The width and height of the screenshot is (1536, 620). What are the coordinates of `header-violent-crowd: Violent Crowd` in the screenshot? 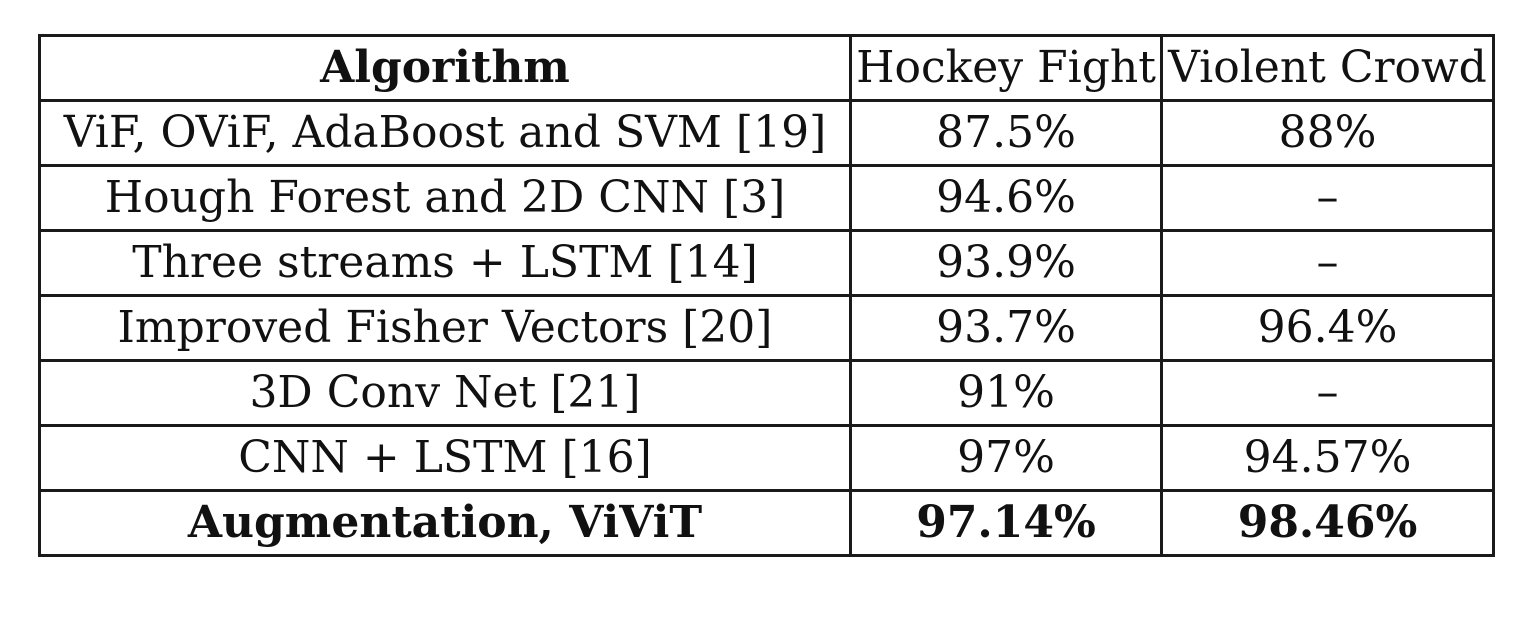 It's located at (1327, 68).